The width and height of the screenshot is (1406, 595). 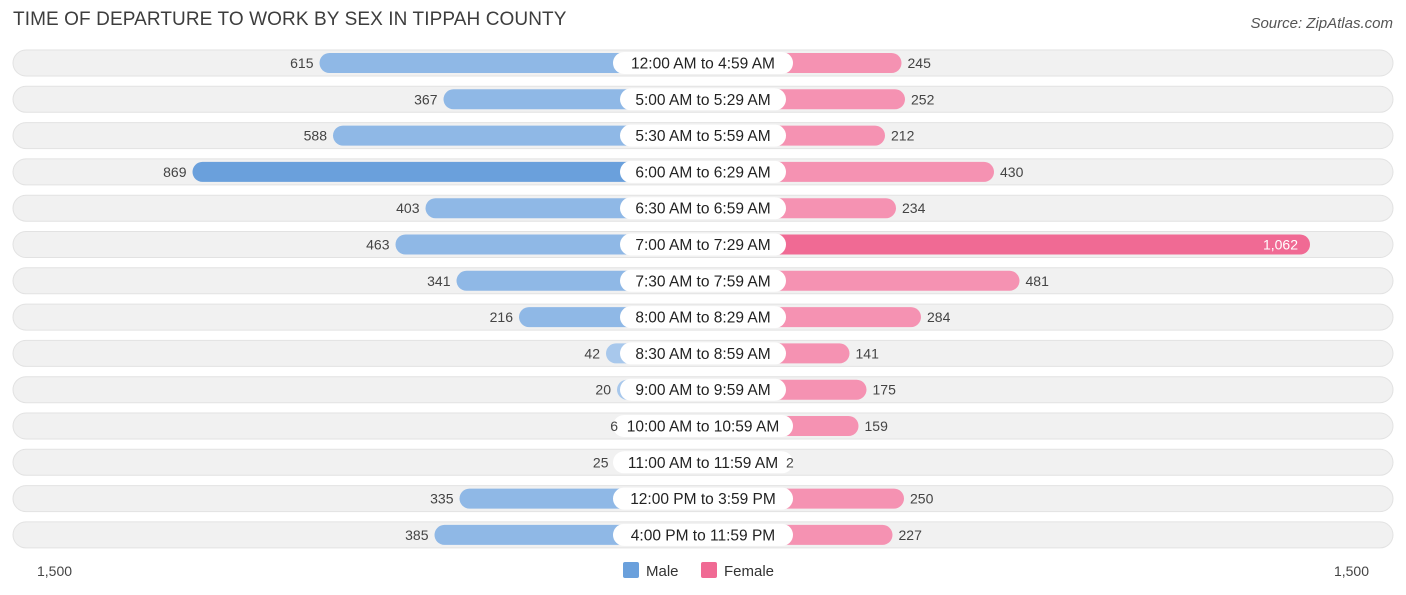 What do you see at coordinates (592, 353) in the screenshot?
I see `value-label-male: 42` at bounding box center [592, 353].